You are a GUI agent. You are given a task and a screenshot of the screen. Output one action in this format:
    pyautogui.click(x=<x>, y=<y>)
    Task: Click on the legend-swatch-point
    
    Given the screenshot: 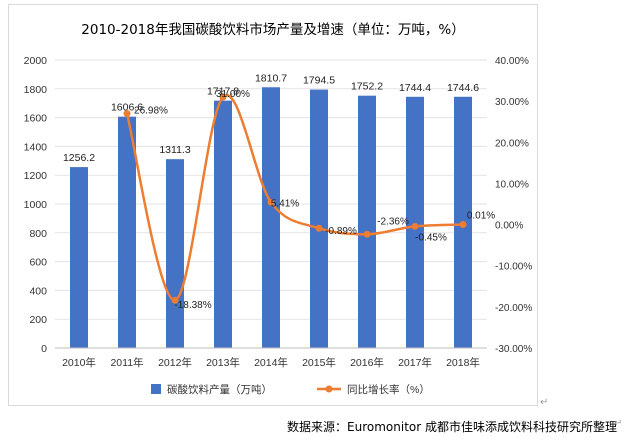 What is the action you would take?
    pyautogui.click(x=329, y=389)
    